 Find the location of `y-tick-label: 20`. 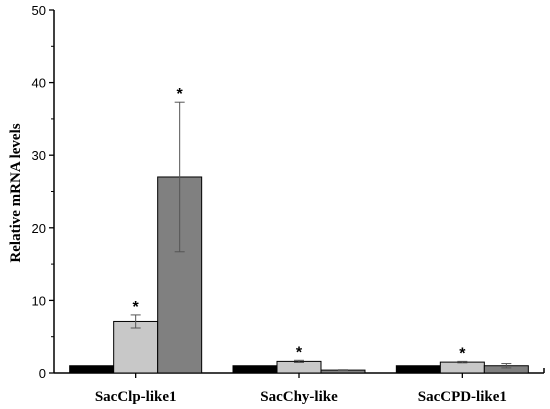

y-tick-label: 20 is located at coordinates (39, 228).